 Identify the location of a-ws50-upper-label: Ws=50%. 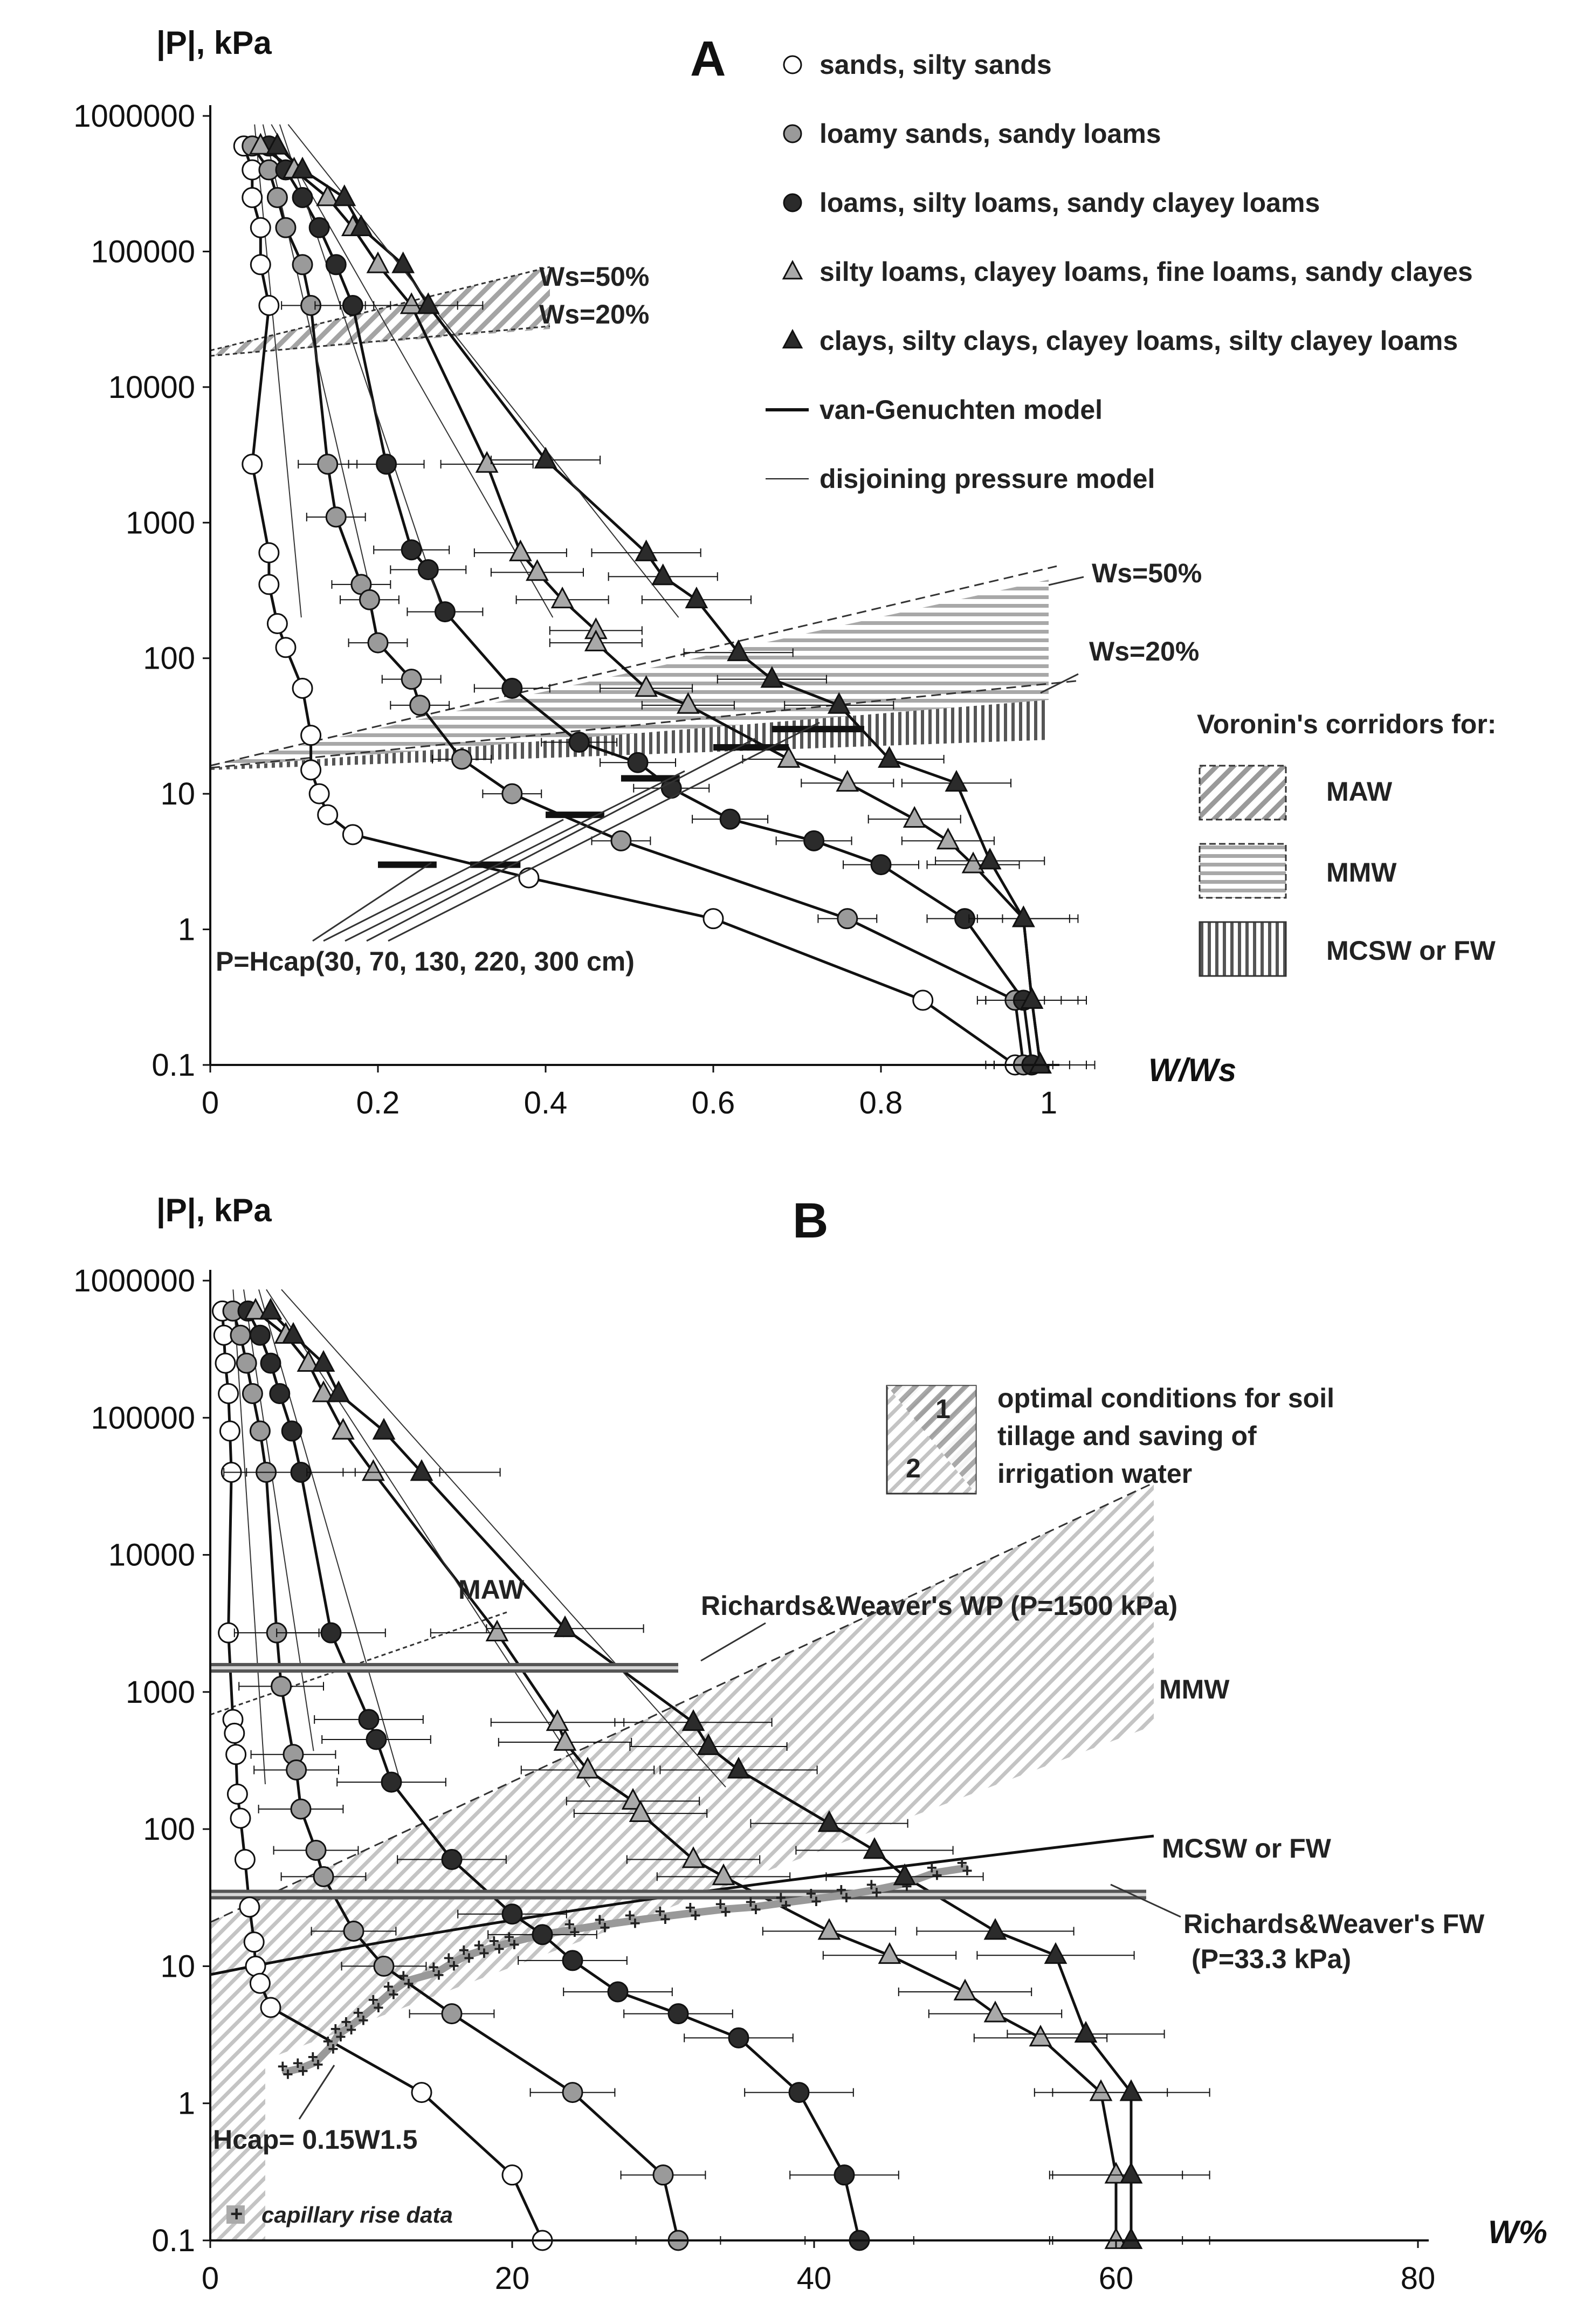
(594, 277).